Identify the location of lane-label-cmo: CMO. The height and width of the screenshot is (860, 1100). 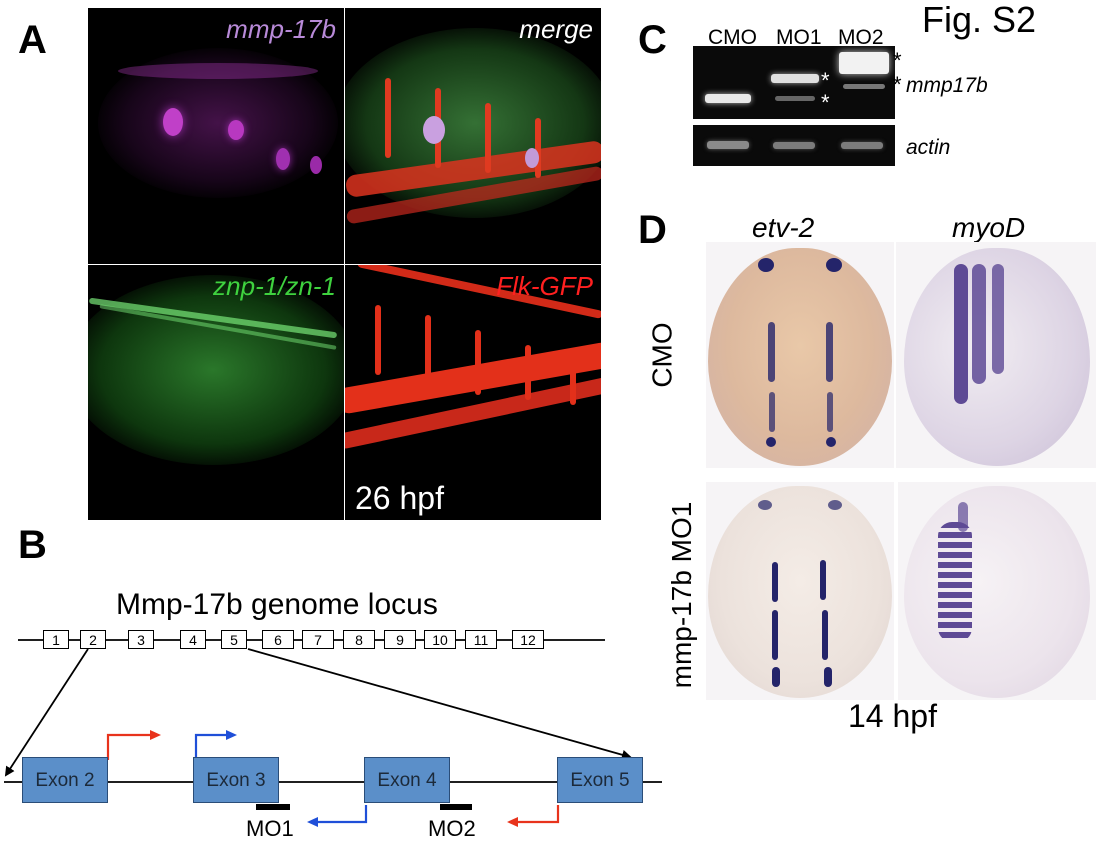
(732, 37).